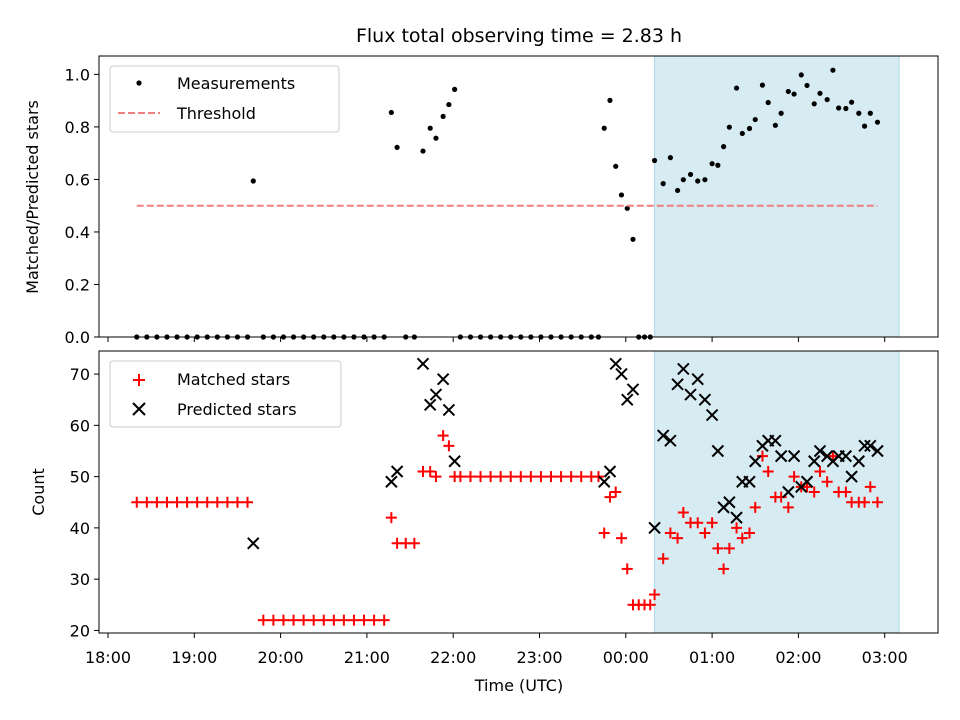 The image size is (960, 720). I want to click on top-shaded-region, so click(777, 196).